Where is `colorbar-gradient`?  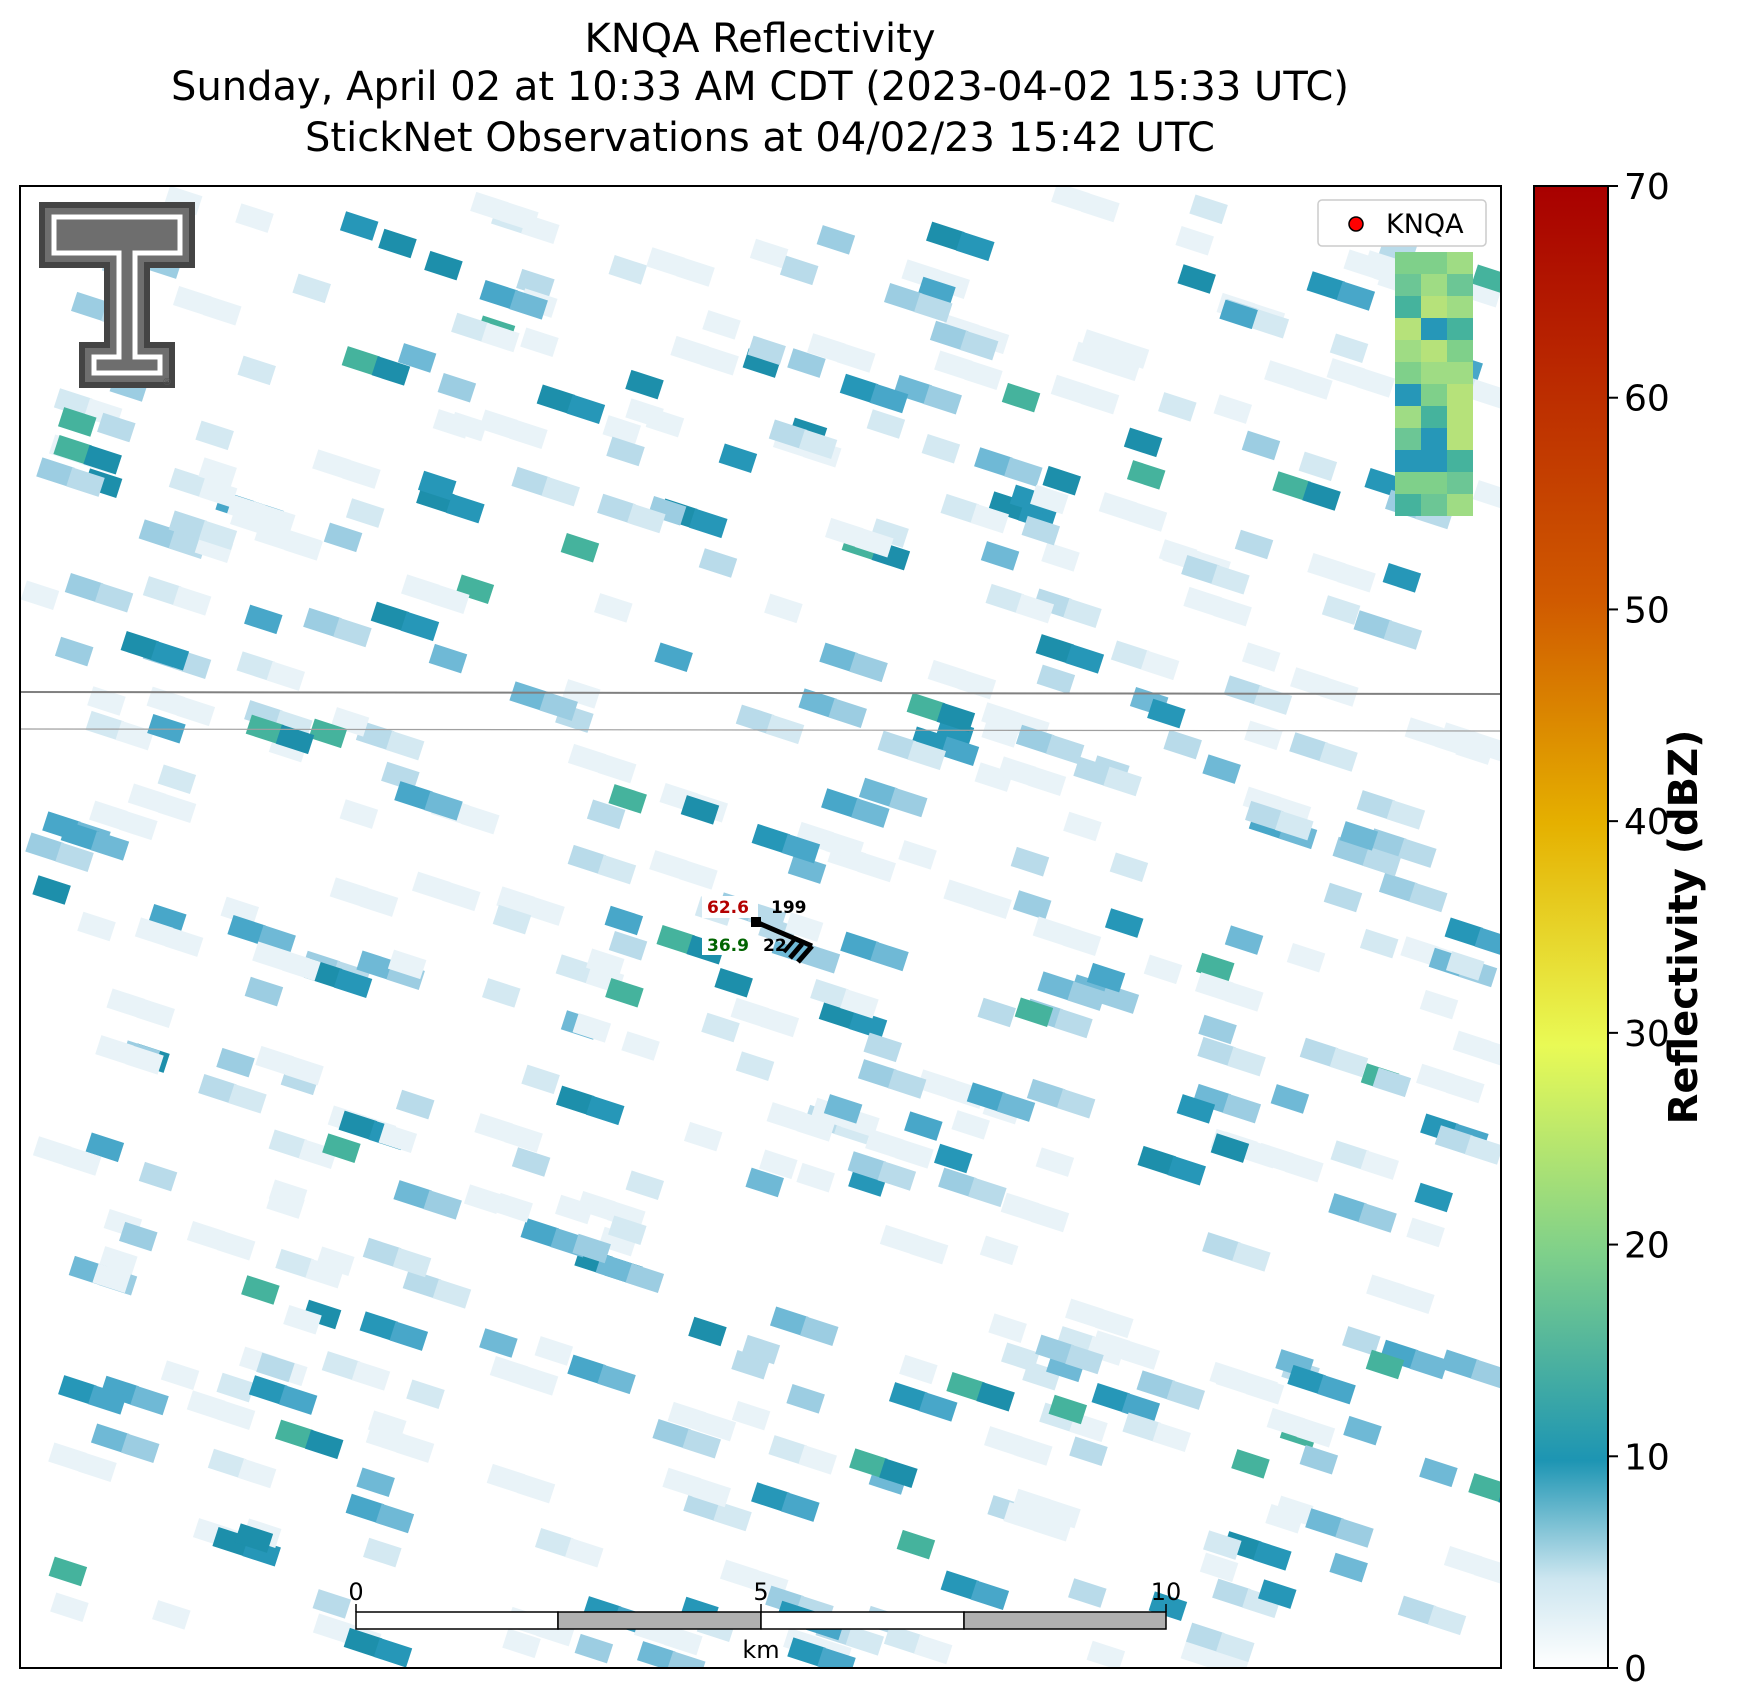 colorbar-gradient is located at coordinates (1571, 927).